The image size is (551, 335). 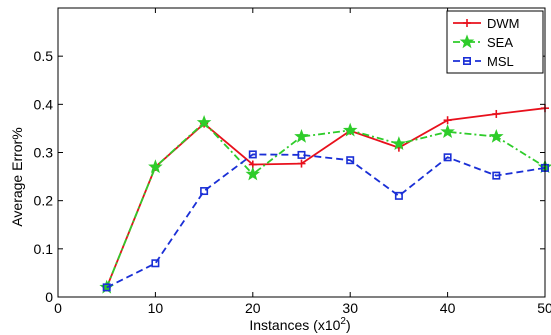 What do you see at coordinates (44, 249) in the screenshot?
I see `y-tick-label: 0.1` at bounding box center [44, 249].